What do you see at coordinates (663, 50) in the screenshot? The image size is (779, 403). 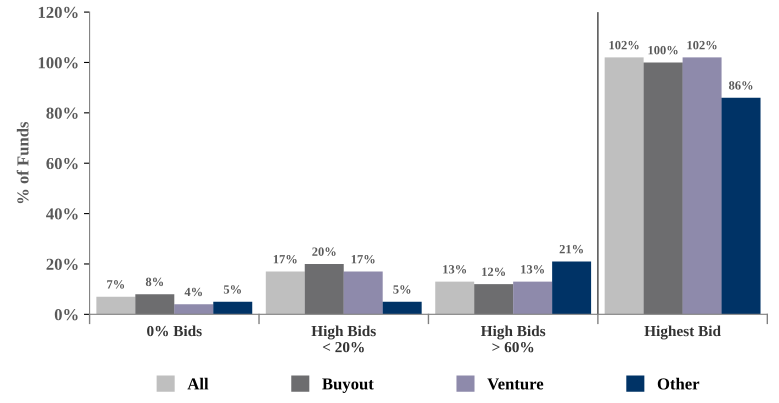 I see `data-label: 100%` at bounding box center [663, 50].